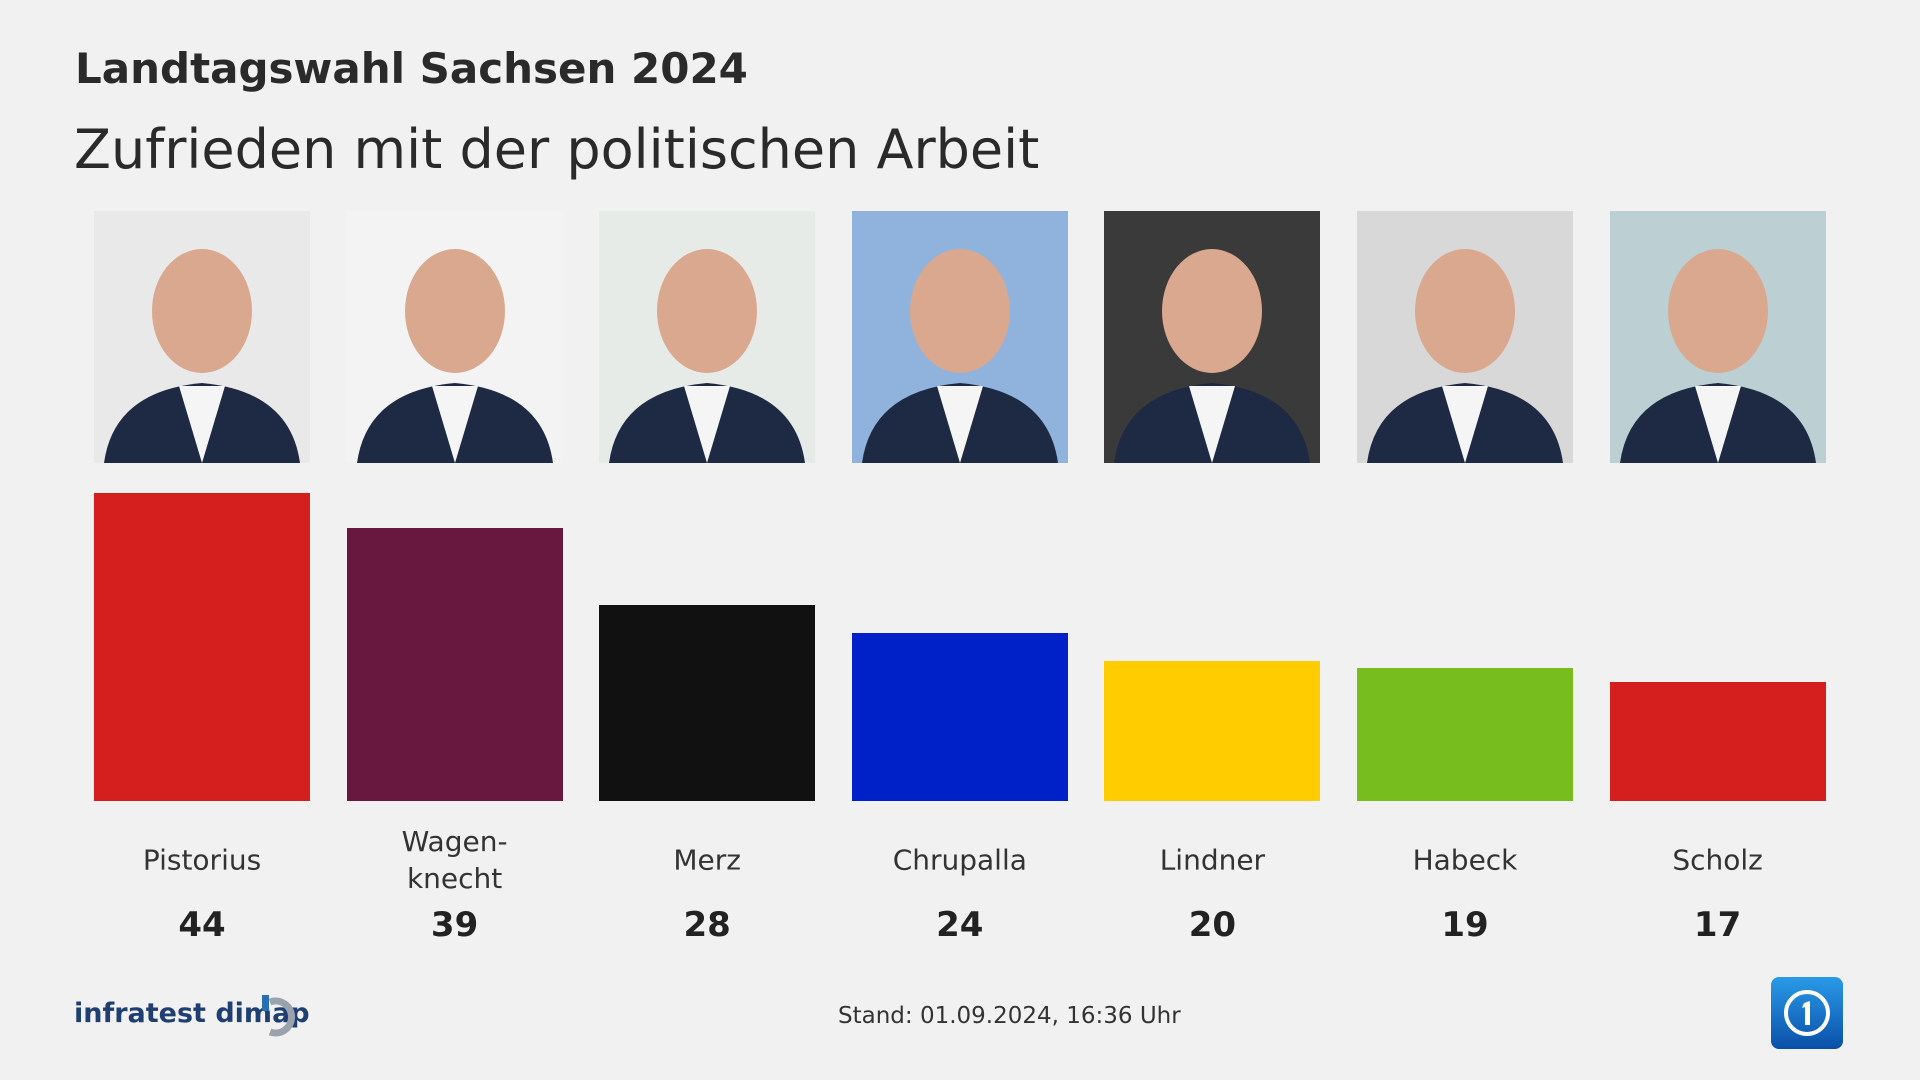  What do you see at coordinates (411, 68) in the screenshot?
I see `chart-title: Landtagswahl Sachsen 2024` at bounding box center [411, 68].